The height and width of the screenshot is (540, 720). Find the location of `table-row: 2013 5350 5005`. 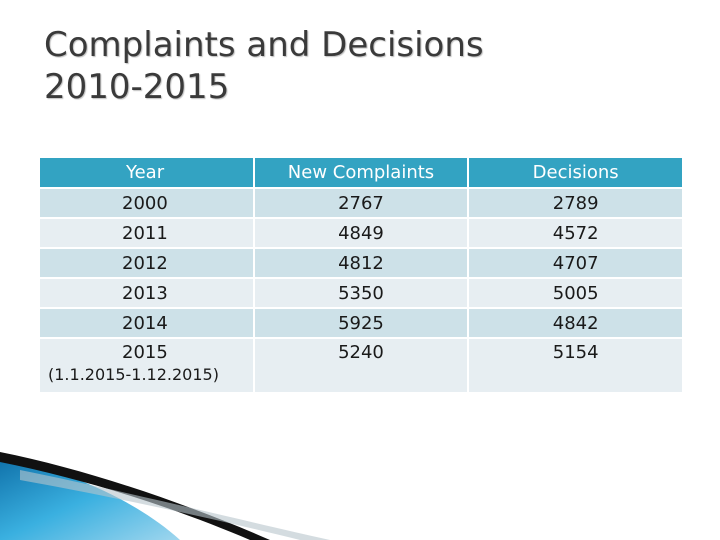

table-row: 2013 5350 5005 is located at coordinates (361, 293).